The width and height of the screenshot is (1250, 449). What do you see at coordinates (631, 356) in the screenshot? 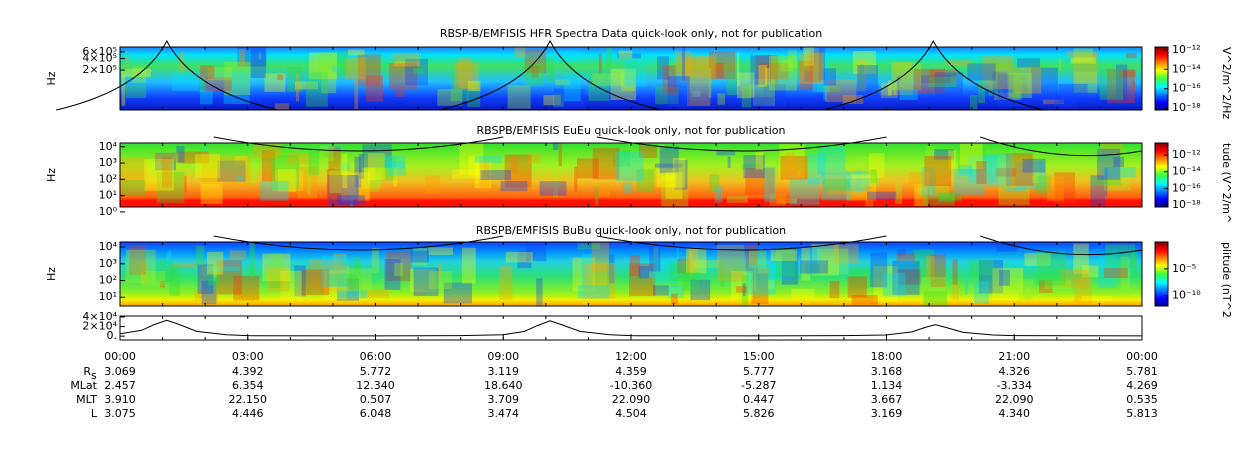
I see `x-tick-label: 12:00` at bounding box center [631, 356].